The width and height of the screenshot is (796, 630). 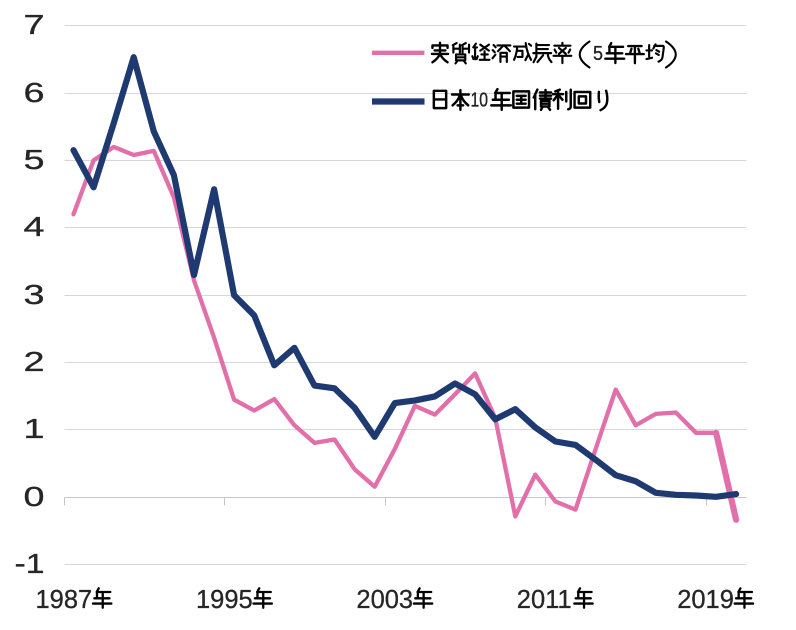 What do you see at coordinates (34, 24) in the screenshot?
I see `svg-text: 7` at bounding box center [34, 24].